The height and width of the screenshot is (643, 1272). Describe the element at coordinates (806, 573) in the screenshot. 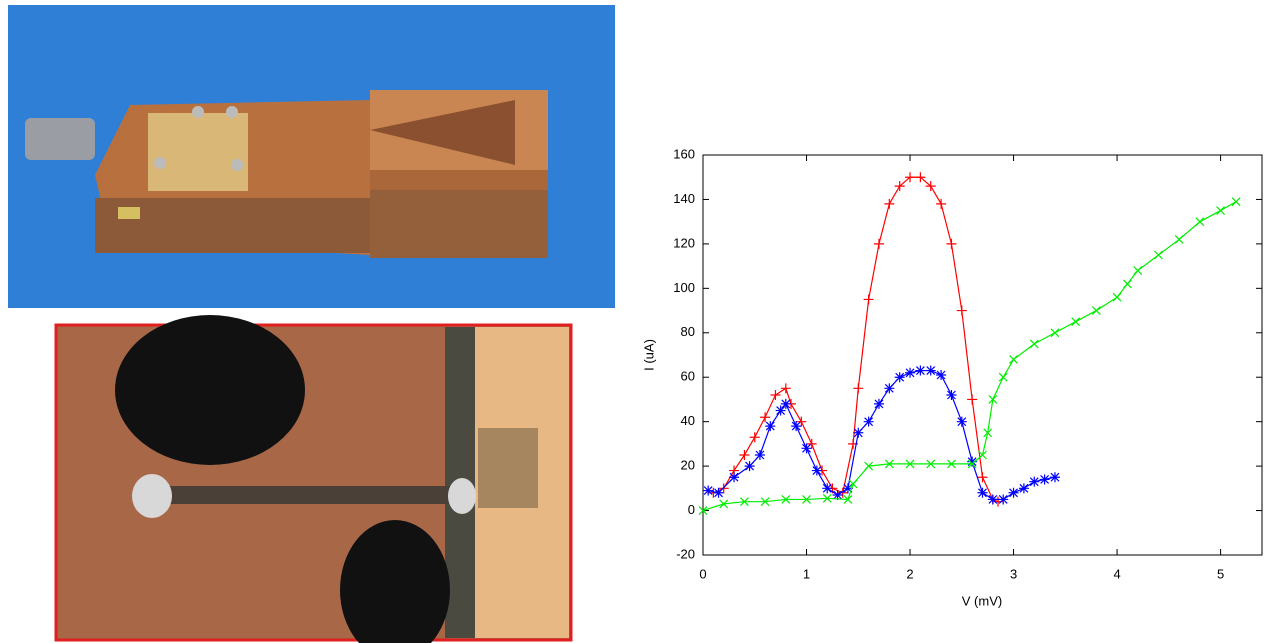

I see `x-tick-label: 1` at that location.